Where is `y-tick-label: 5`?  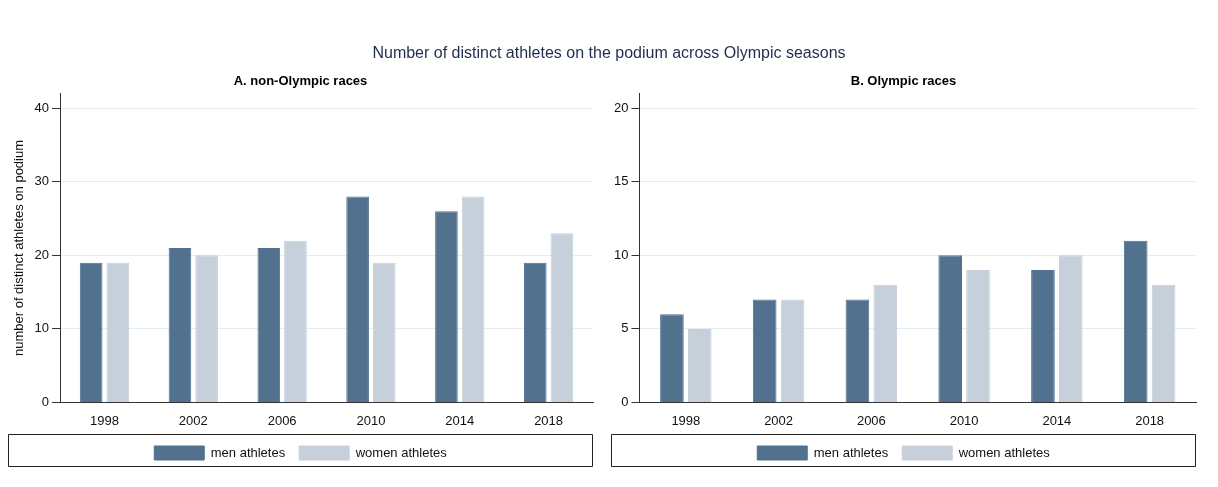 y-tick-label: 5 is located at coordinates (625, 328).